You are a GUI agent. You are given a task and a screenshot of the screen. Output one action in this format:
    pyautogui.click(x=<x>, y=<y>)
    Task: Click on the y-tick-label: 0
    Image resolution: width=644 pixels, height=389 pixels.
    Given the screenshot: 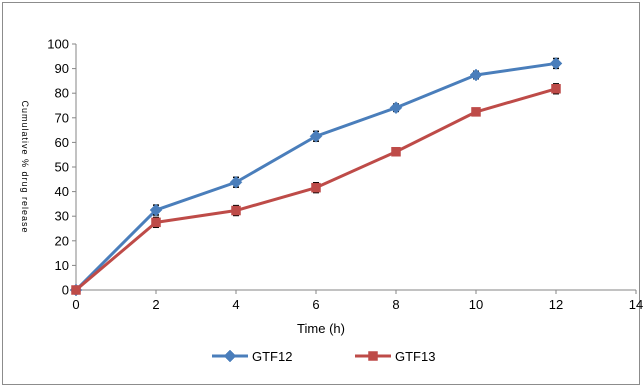 What is the action you would take?
    pyautogui.click(x=65, y=290)
    